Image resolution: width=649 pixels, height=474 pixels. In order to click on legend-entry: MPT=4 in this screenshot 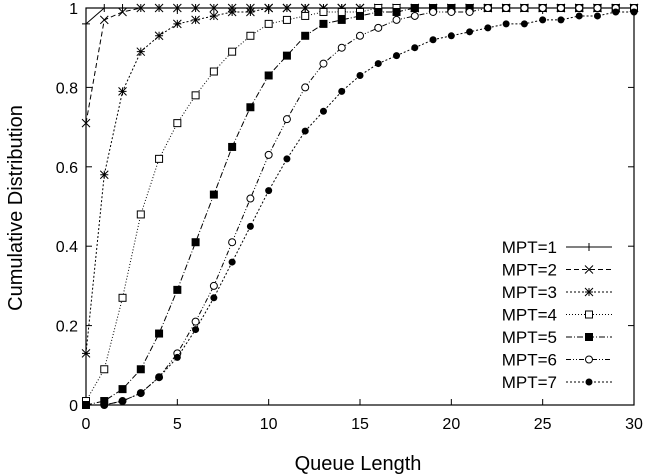, I will do `click(557, 315)`.